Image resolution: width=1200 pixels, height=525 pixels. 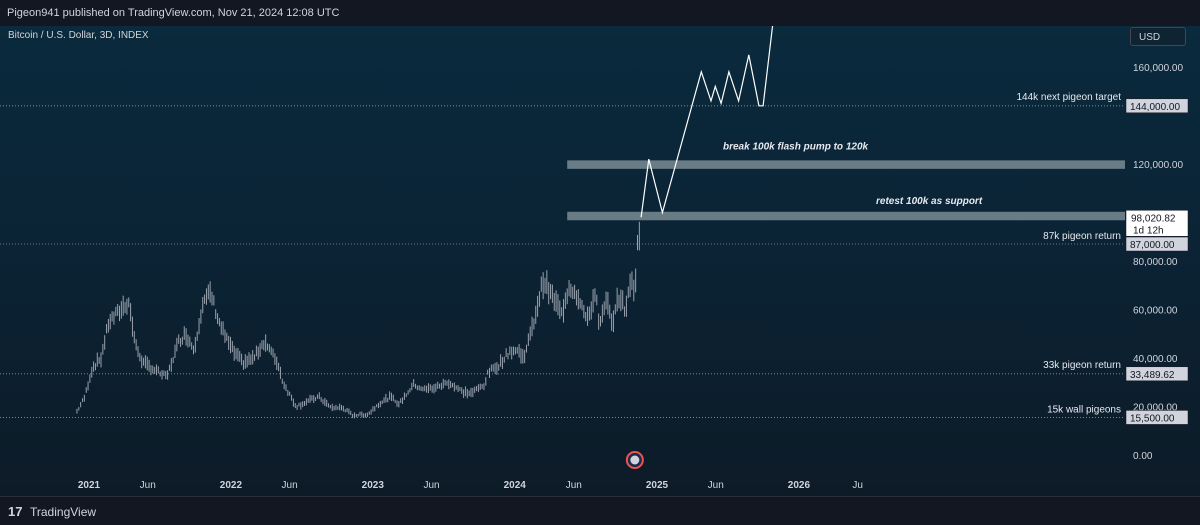 What do you see at coordinates (89, 485) in the screenshot?
I see `time-tick-label: 2021` at bounding box center [89, 485].